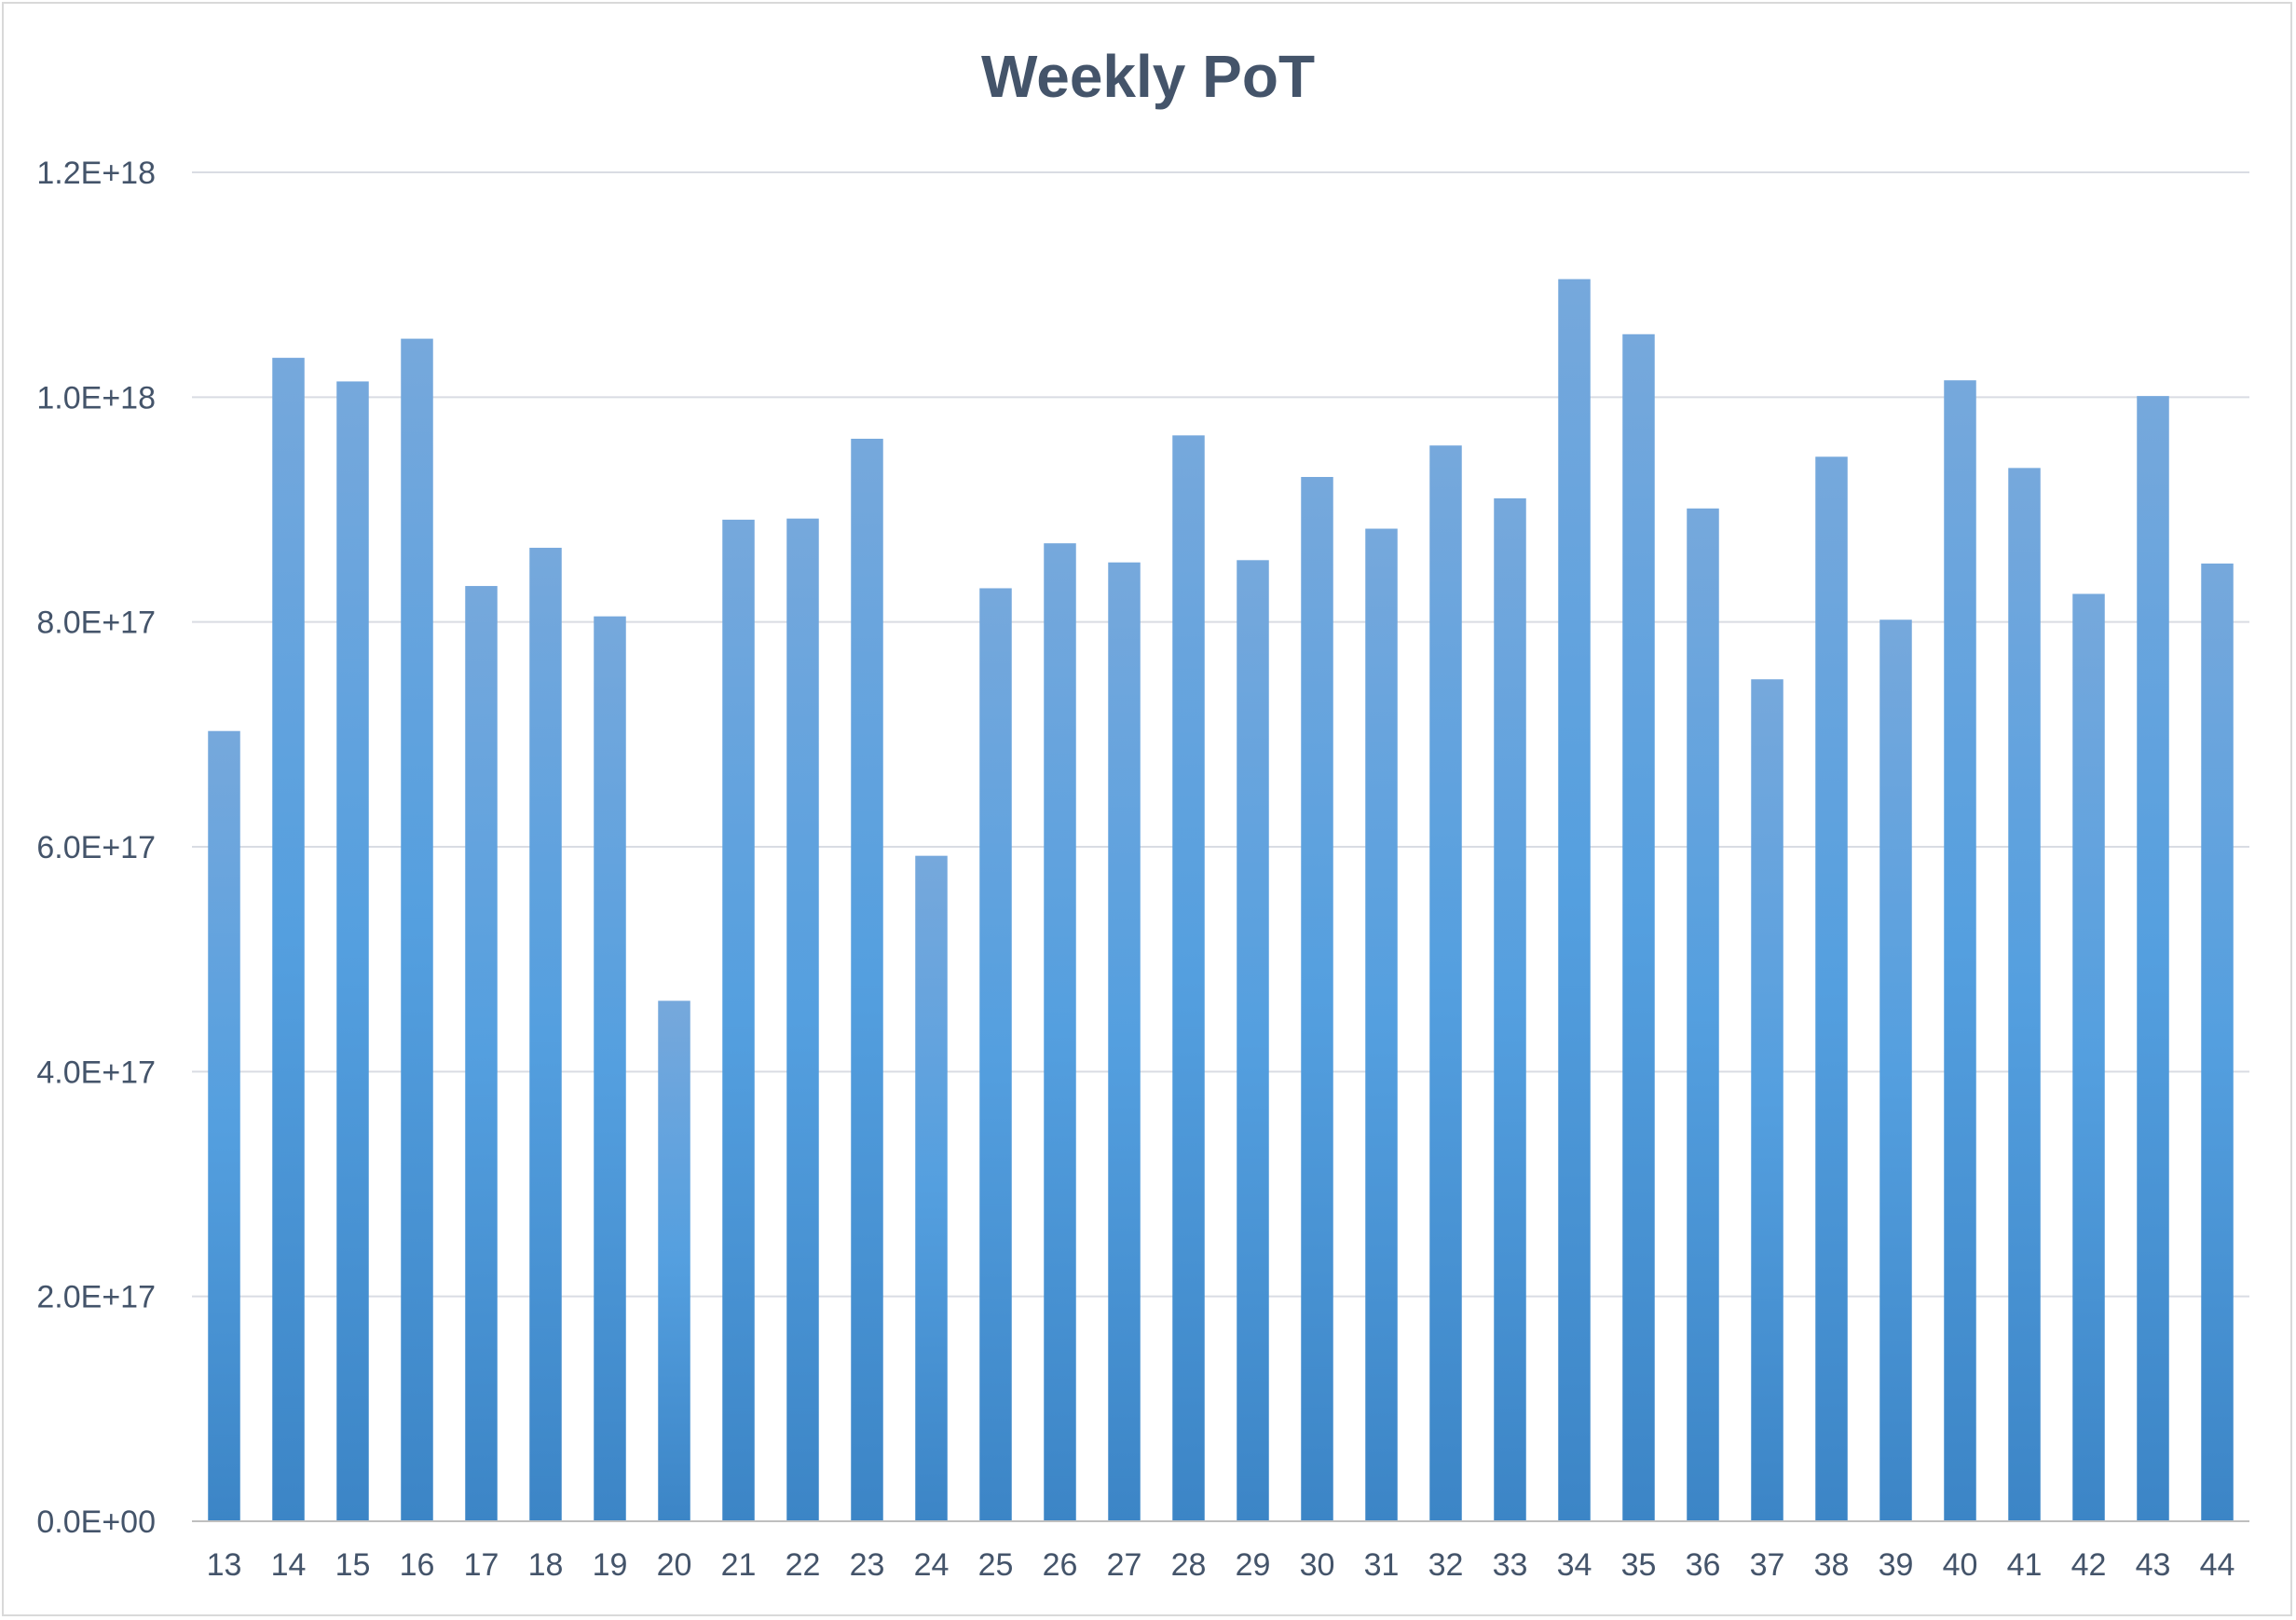 Image resolution: width=2296 pixels, height=1620 pixels. What do you see at coordinates (2025, 1565) in the screenshot?
I see `x-tick-label: 41` at bounding box center [2025, 1565].